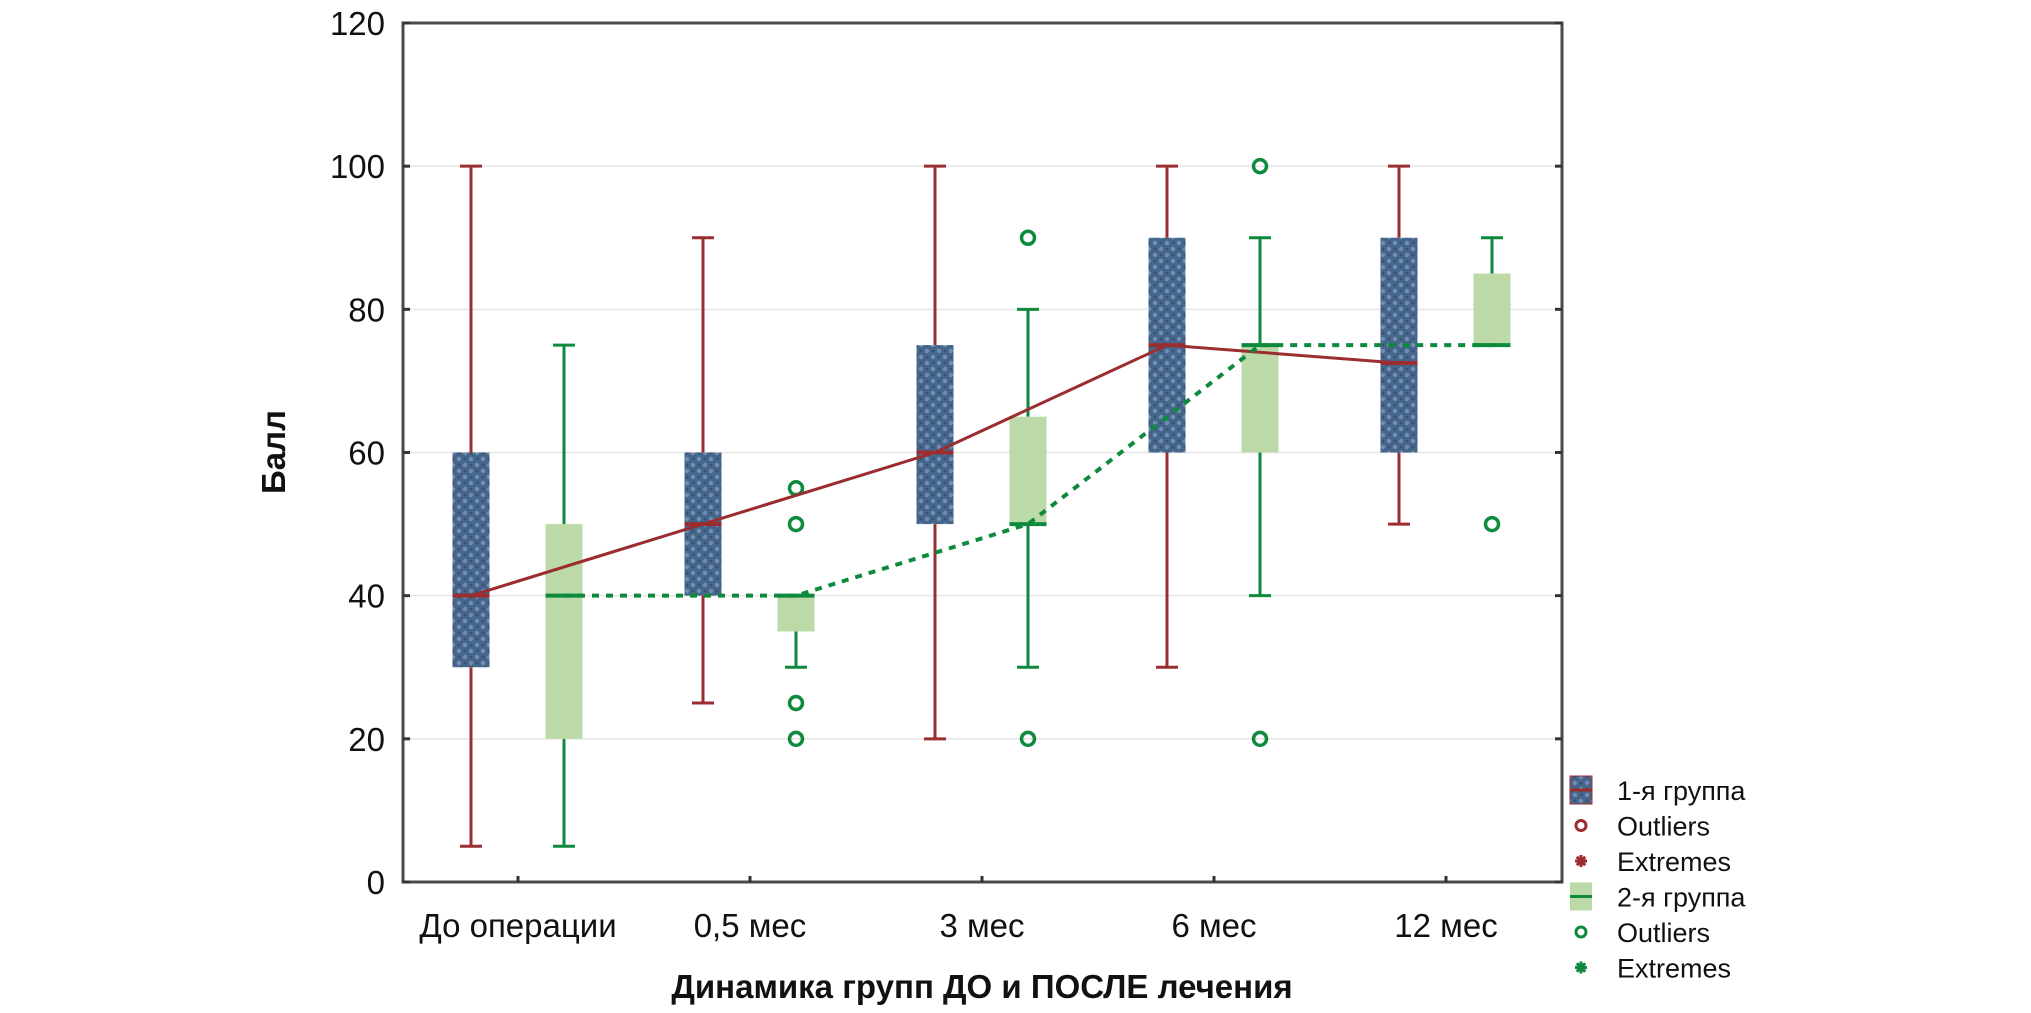  Describe the element at coordinates (366, 596) in the screenshot. I see `y-tick-label: 40` at that location.